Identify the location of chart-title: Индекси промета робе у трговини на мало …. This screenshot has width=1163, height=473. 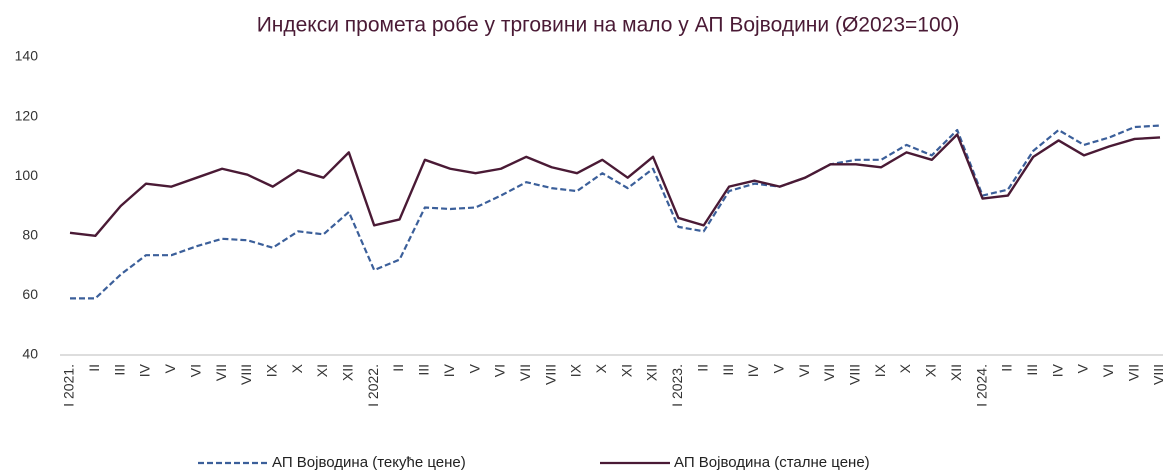
(608, 25).